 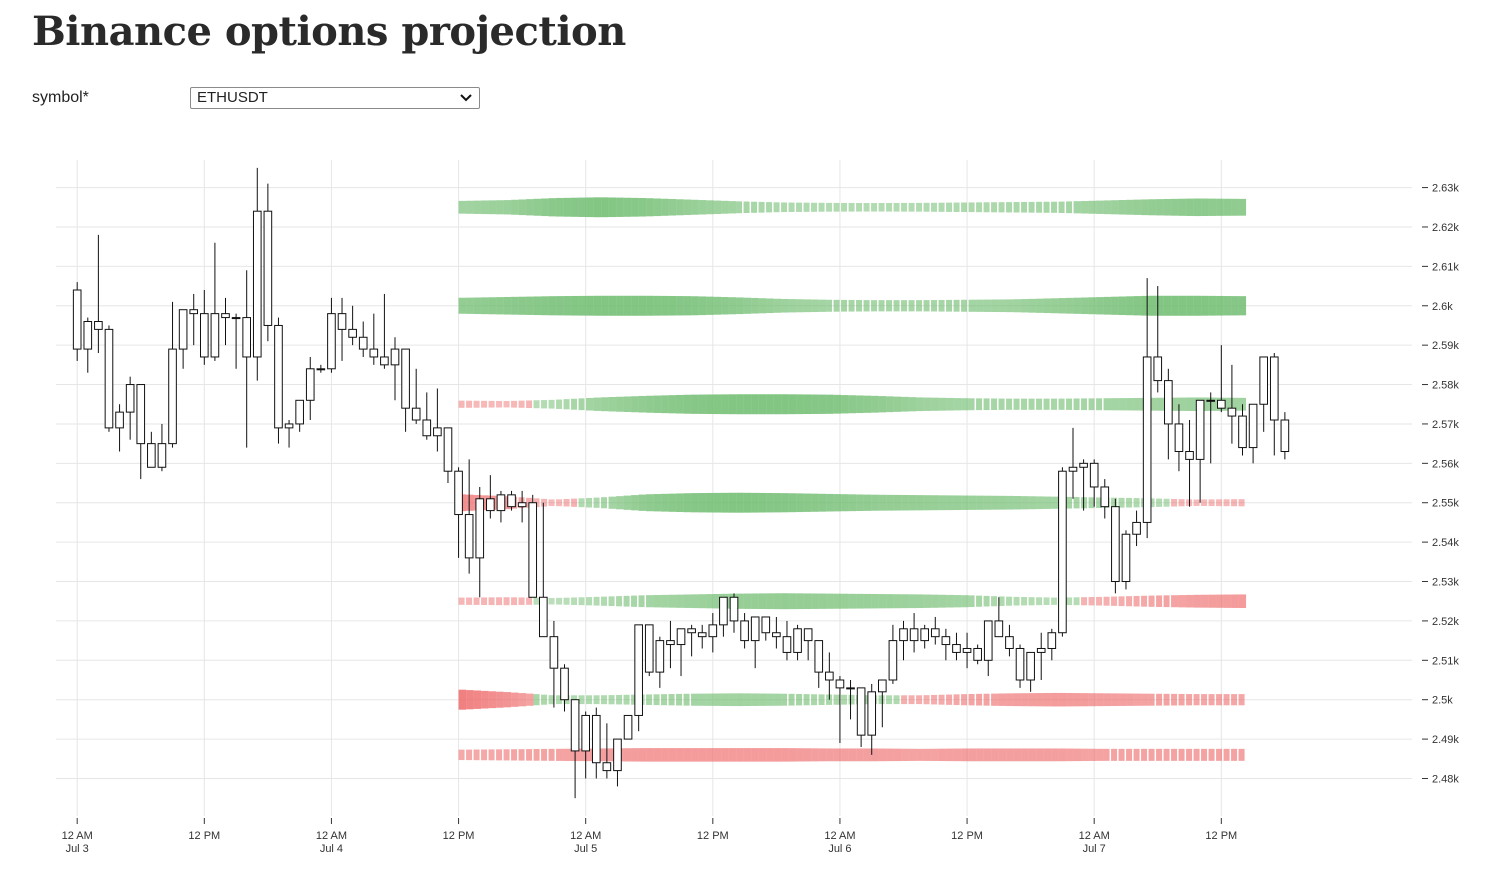 What do you see at coordinates (335, 98) in the screenshot?
I see `symbol-select: ETHUSDT` at bounding box center [335, 98].